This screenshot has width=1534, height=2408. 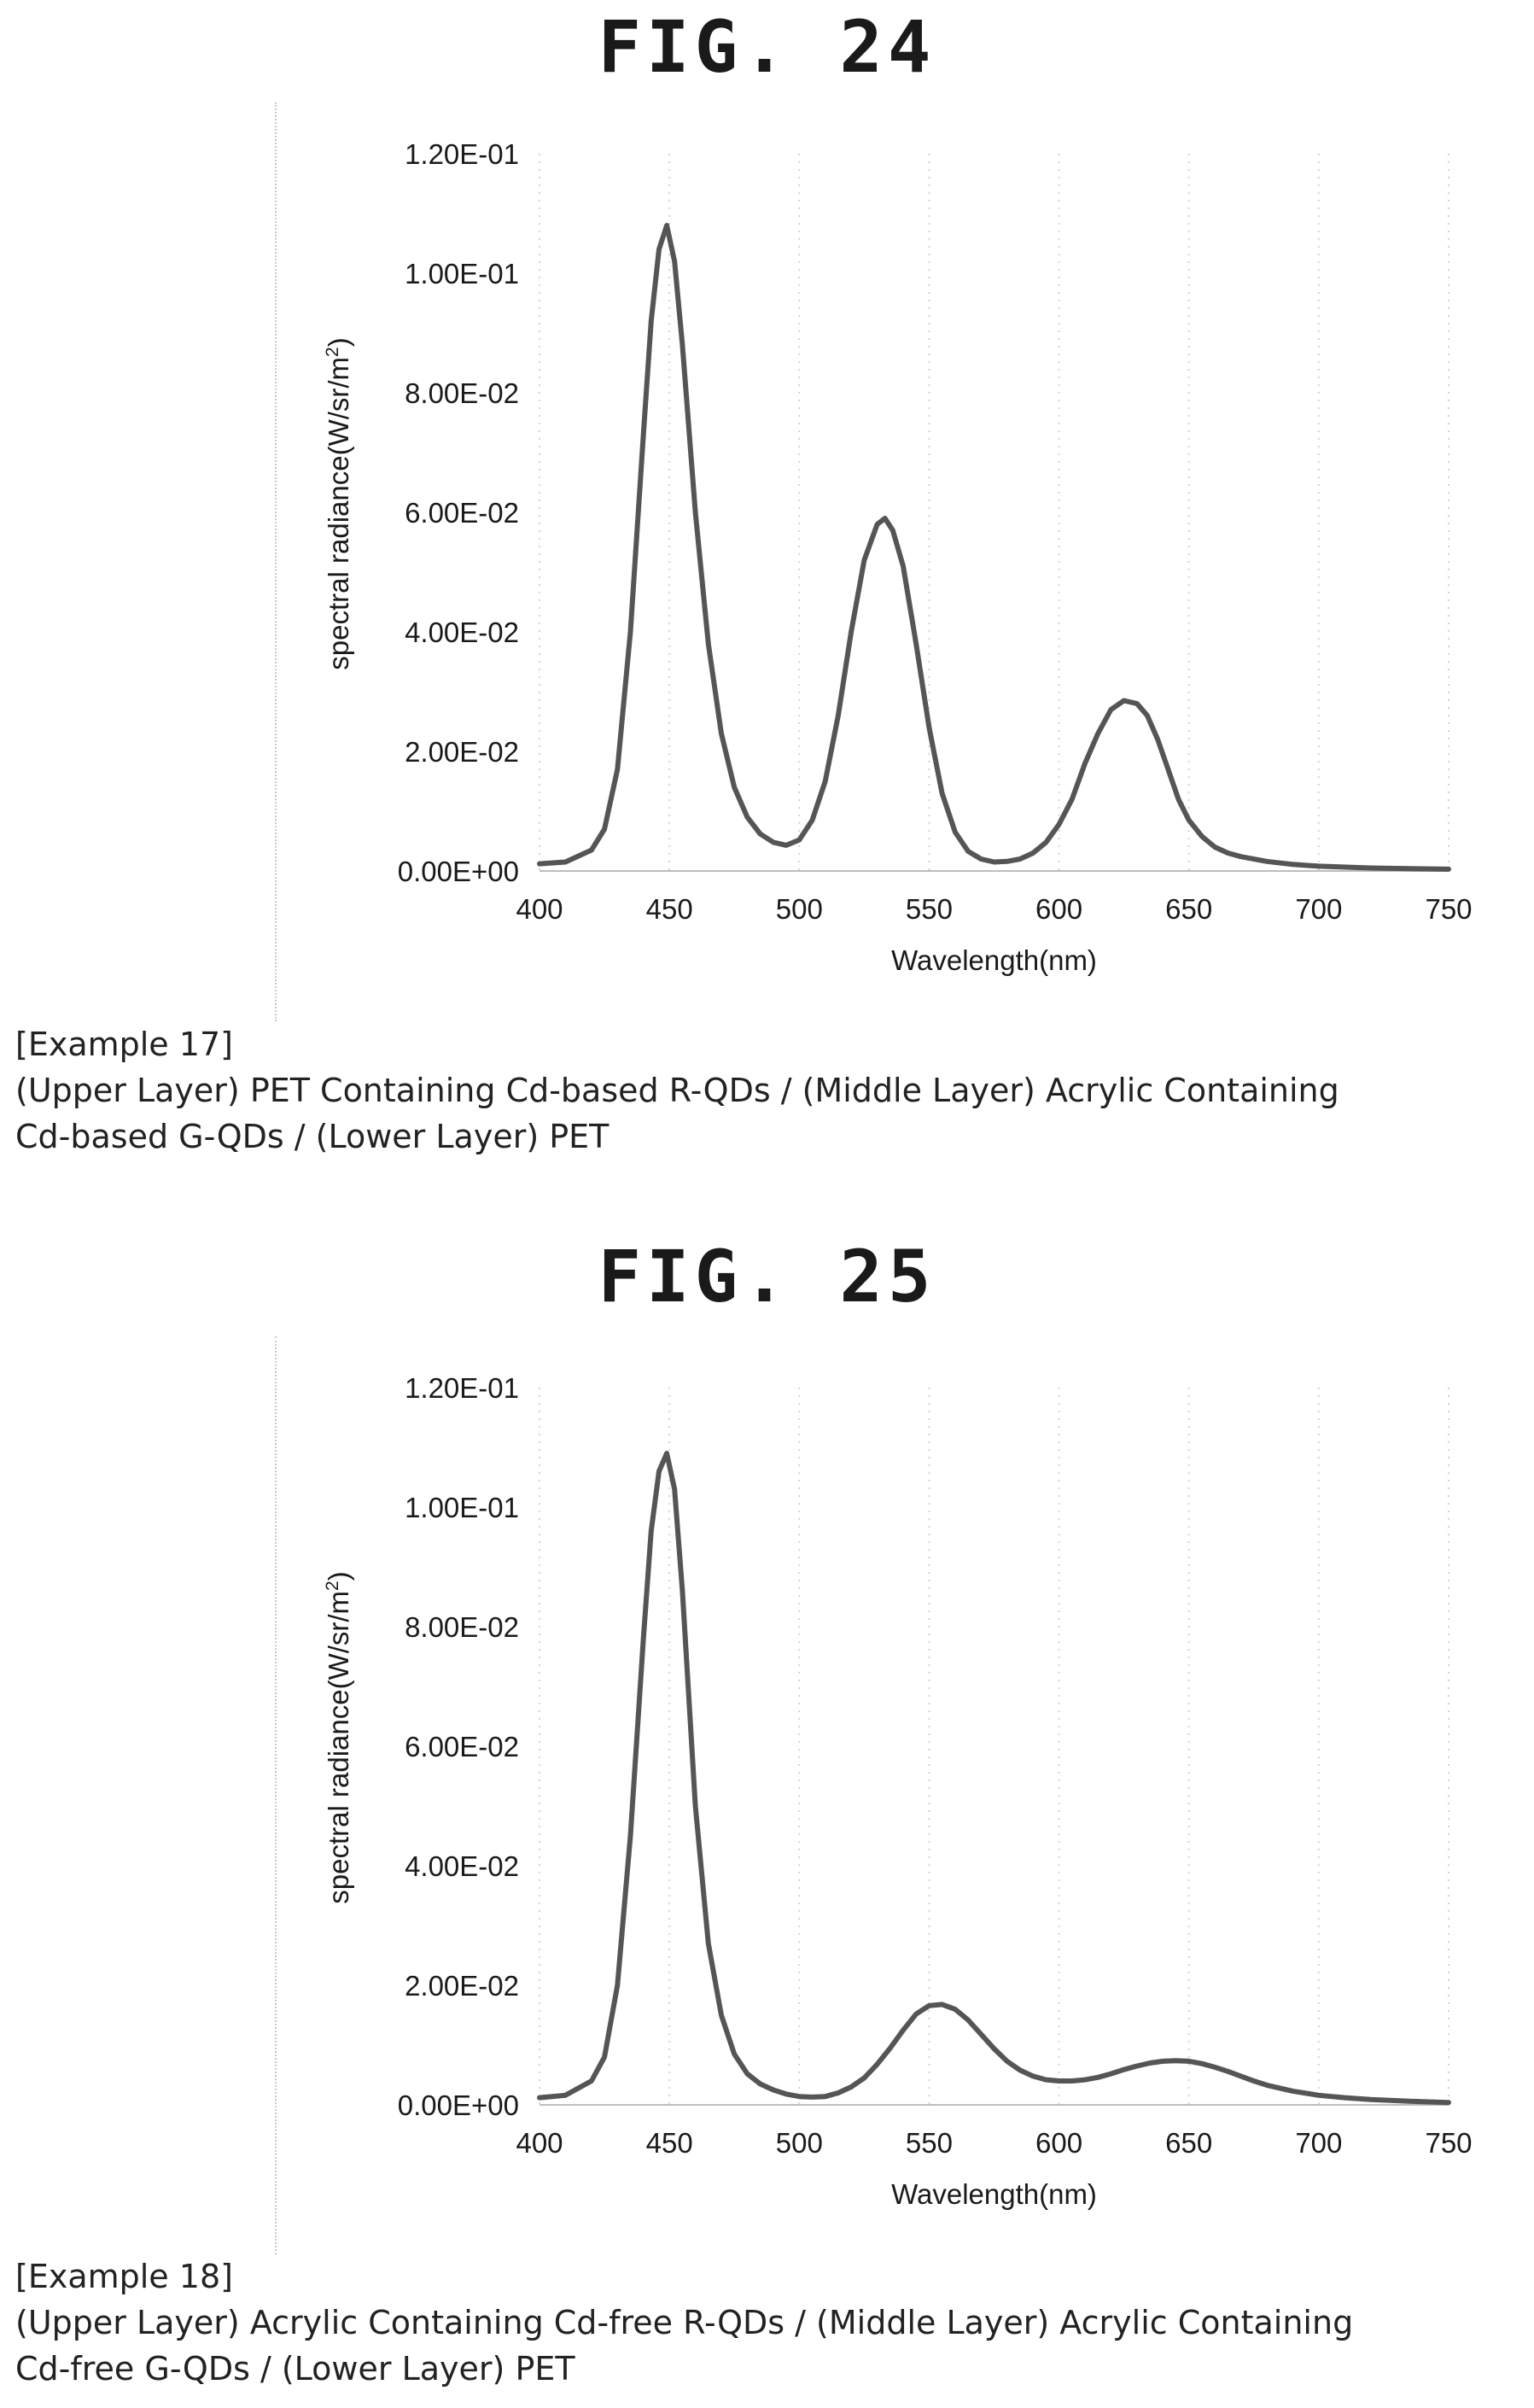 What do you see at coordinates (767, 47) in the screenshot?
I see `figure-title: FIG. 24` at bounding box center [767, 47].